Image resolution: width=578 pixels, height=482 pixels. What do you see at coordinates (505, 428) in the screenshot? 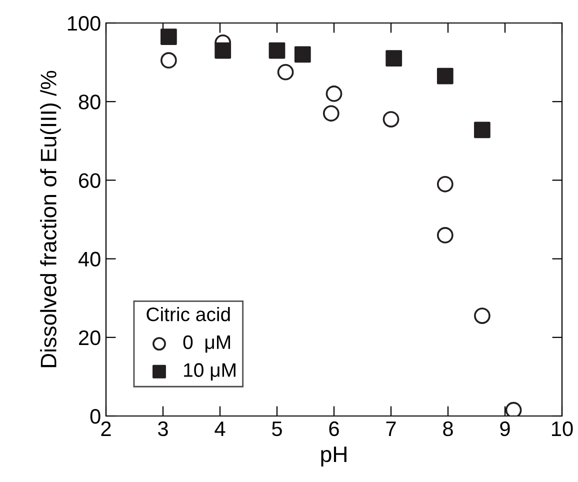
I see `x-tick-label: 9` at bounding box center [505, 428].